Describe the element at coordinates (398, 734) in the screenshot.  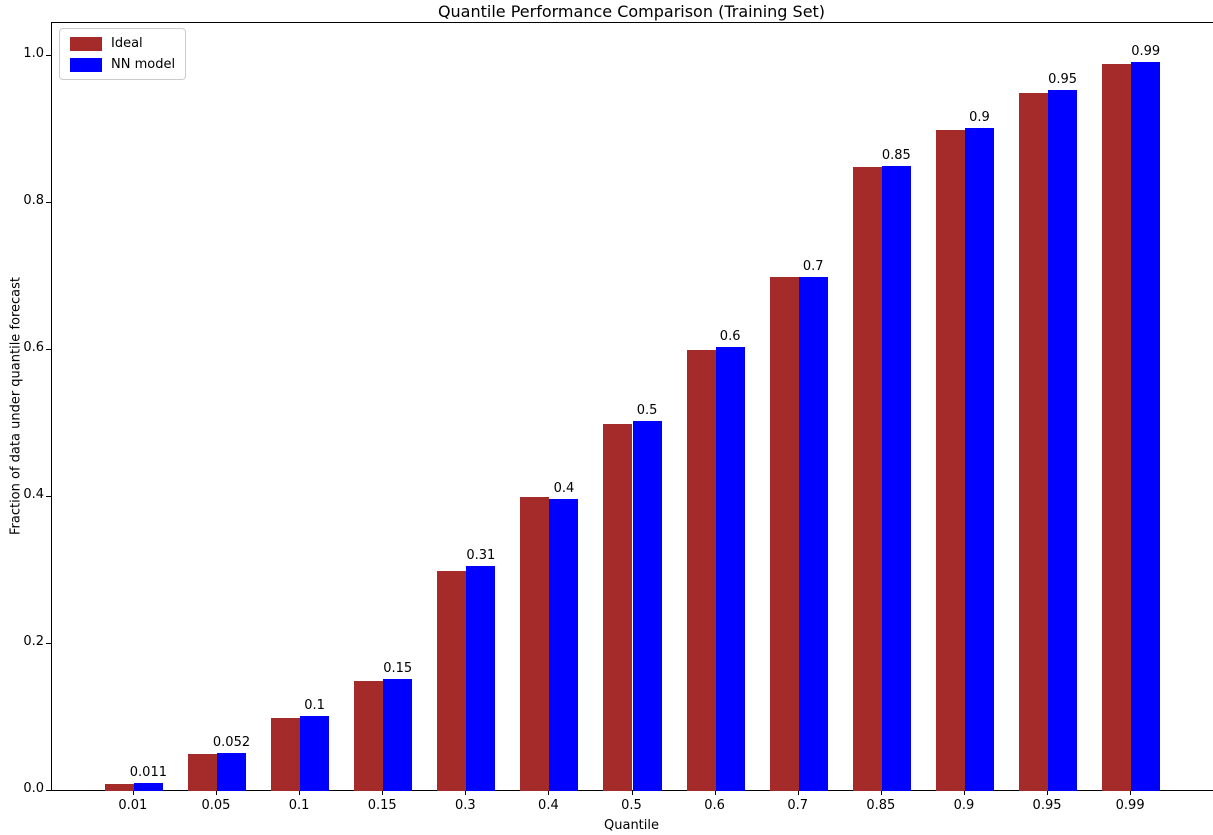
I see `bar-nn-model-0.15` at that location.